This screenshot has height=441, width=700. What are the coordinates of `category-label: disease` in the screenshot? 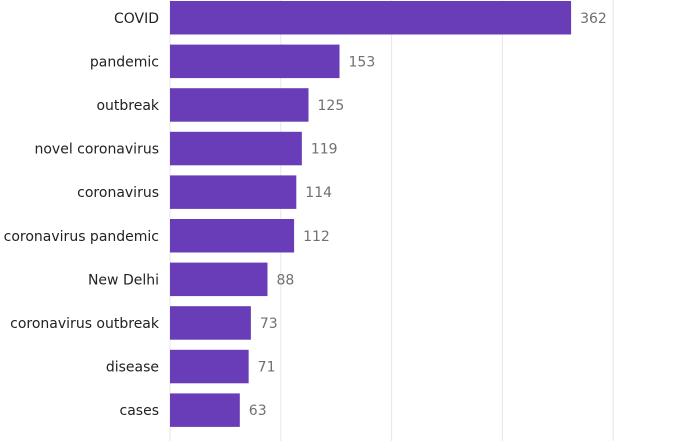 It's located at (132, 368).